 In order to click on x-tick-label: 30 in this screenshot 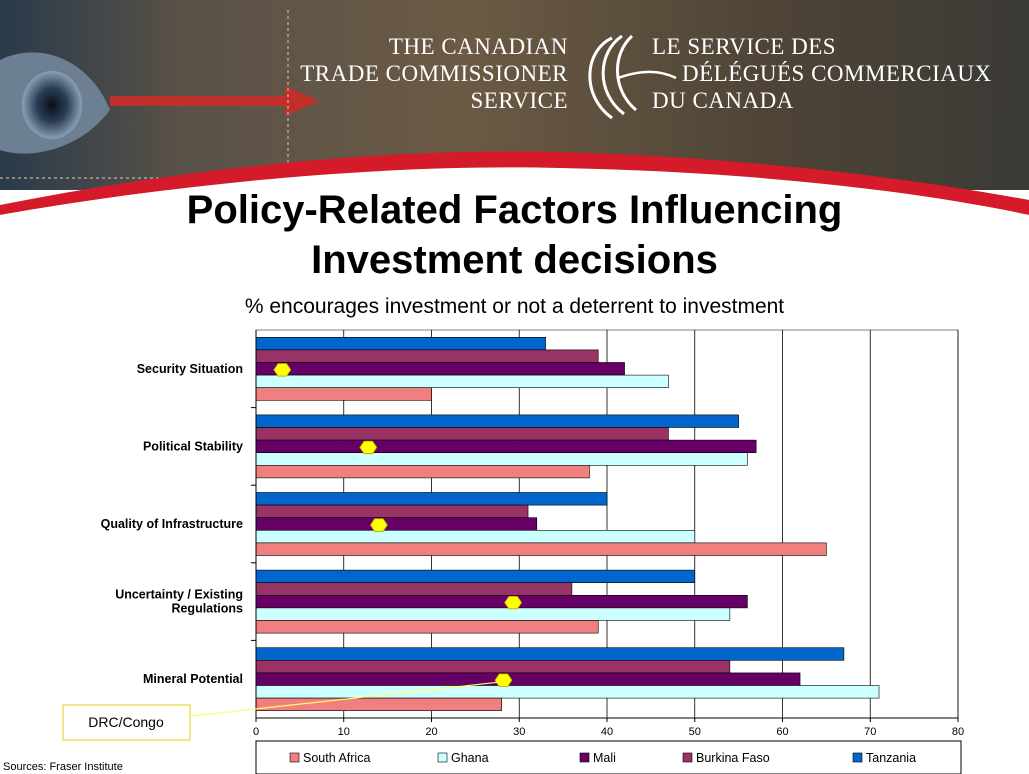, I will do `click(519, 732)`.